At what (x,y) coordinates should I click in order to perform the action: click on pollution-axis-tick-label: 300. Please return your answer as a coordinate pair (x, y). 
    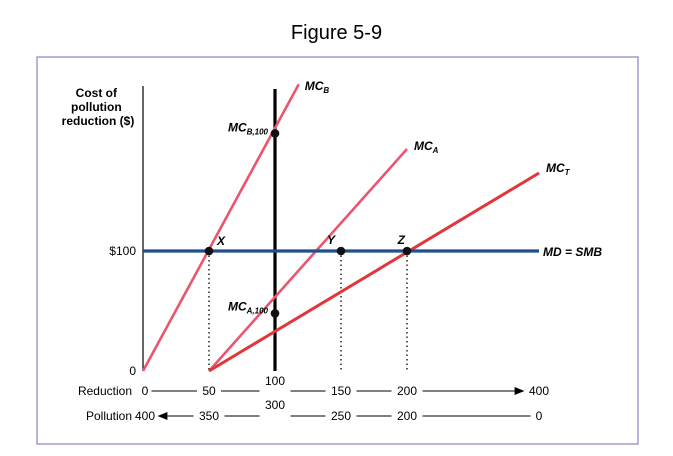
    Looking at the image, I should click on (275, 405).